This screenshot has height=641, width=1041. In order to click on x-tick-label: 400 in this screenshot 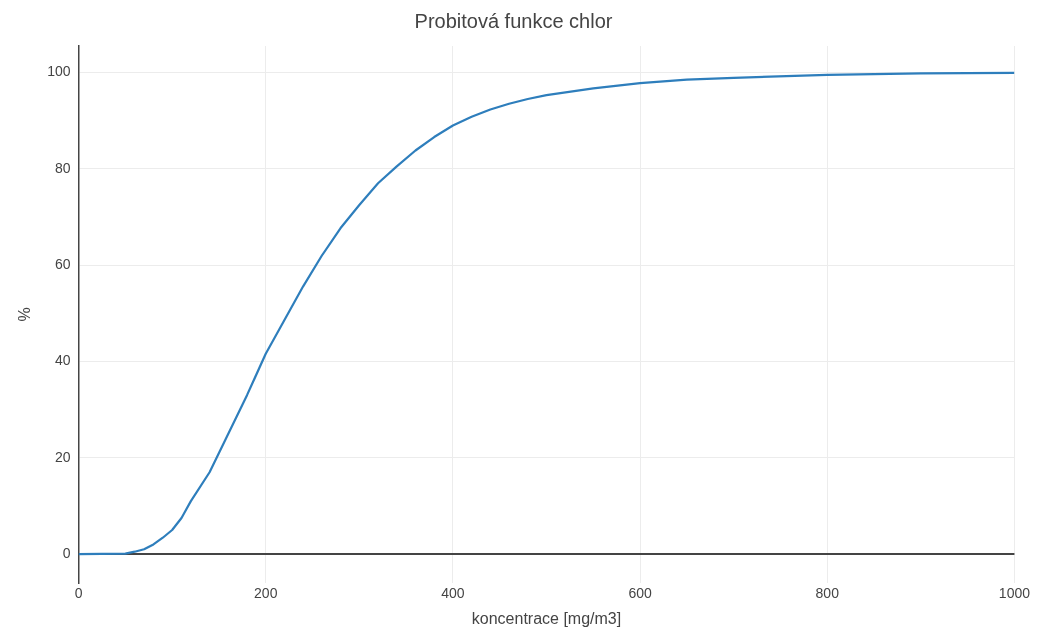, I will do `click(453, 593)`.